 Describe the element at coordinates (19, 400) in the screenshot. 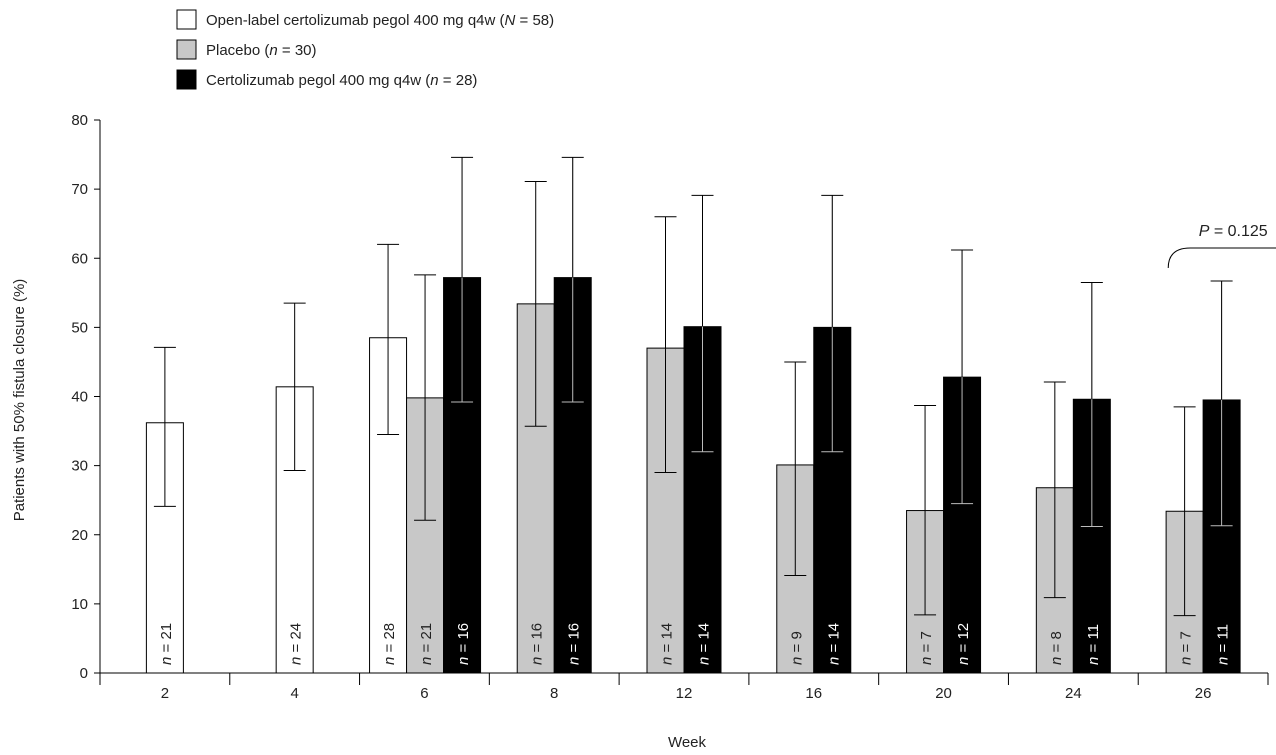

I see `y-axis-label: Patients with 50% fistula closure (%)` at that location.